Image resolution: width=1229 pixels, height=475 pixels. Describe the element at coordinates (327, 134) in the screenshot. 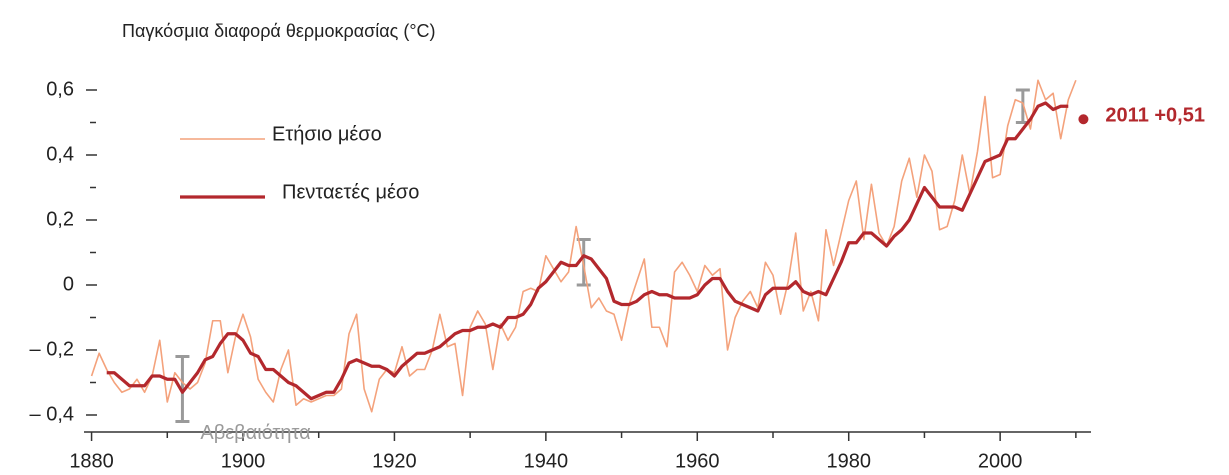

I see `legend-label: Ετήσιο μέσο` at that location.